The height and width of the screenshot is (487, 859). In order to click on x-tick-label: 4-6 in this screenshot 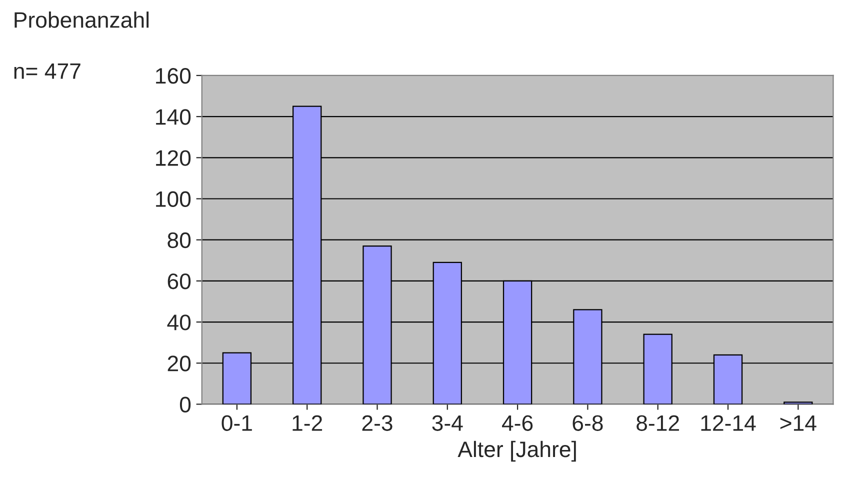, I will do `click(517, 423)`.